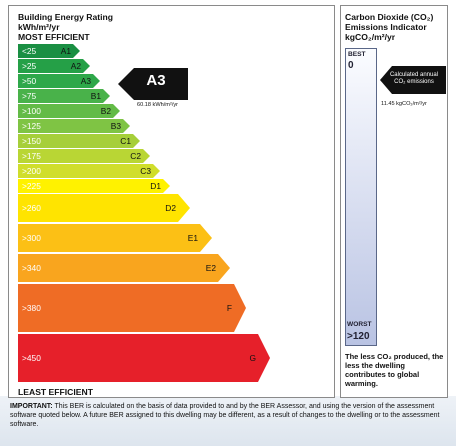 The height and width of the screenshot is (446, 456). I want to click on rating-band-b1: >75 B1, so click(64, 96).